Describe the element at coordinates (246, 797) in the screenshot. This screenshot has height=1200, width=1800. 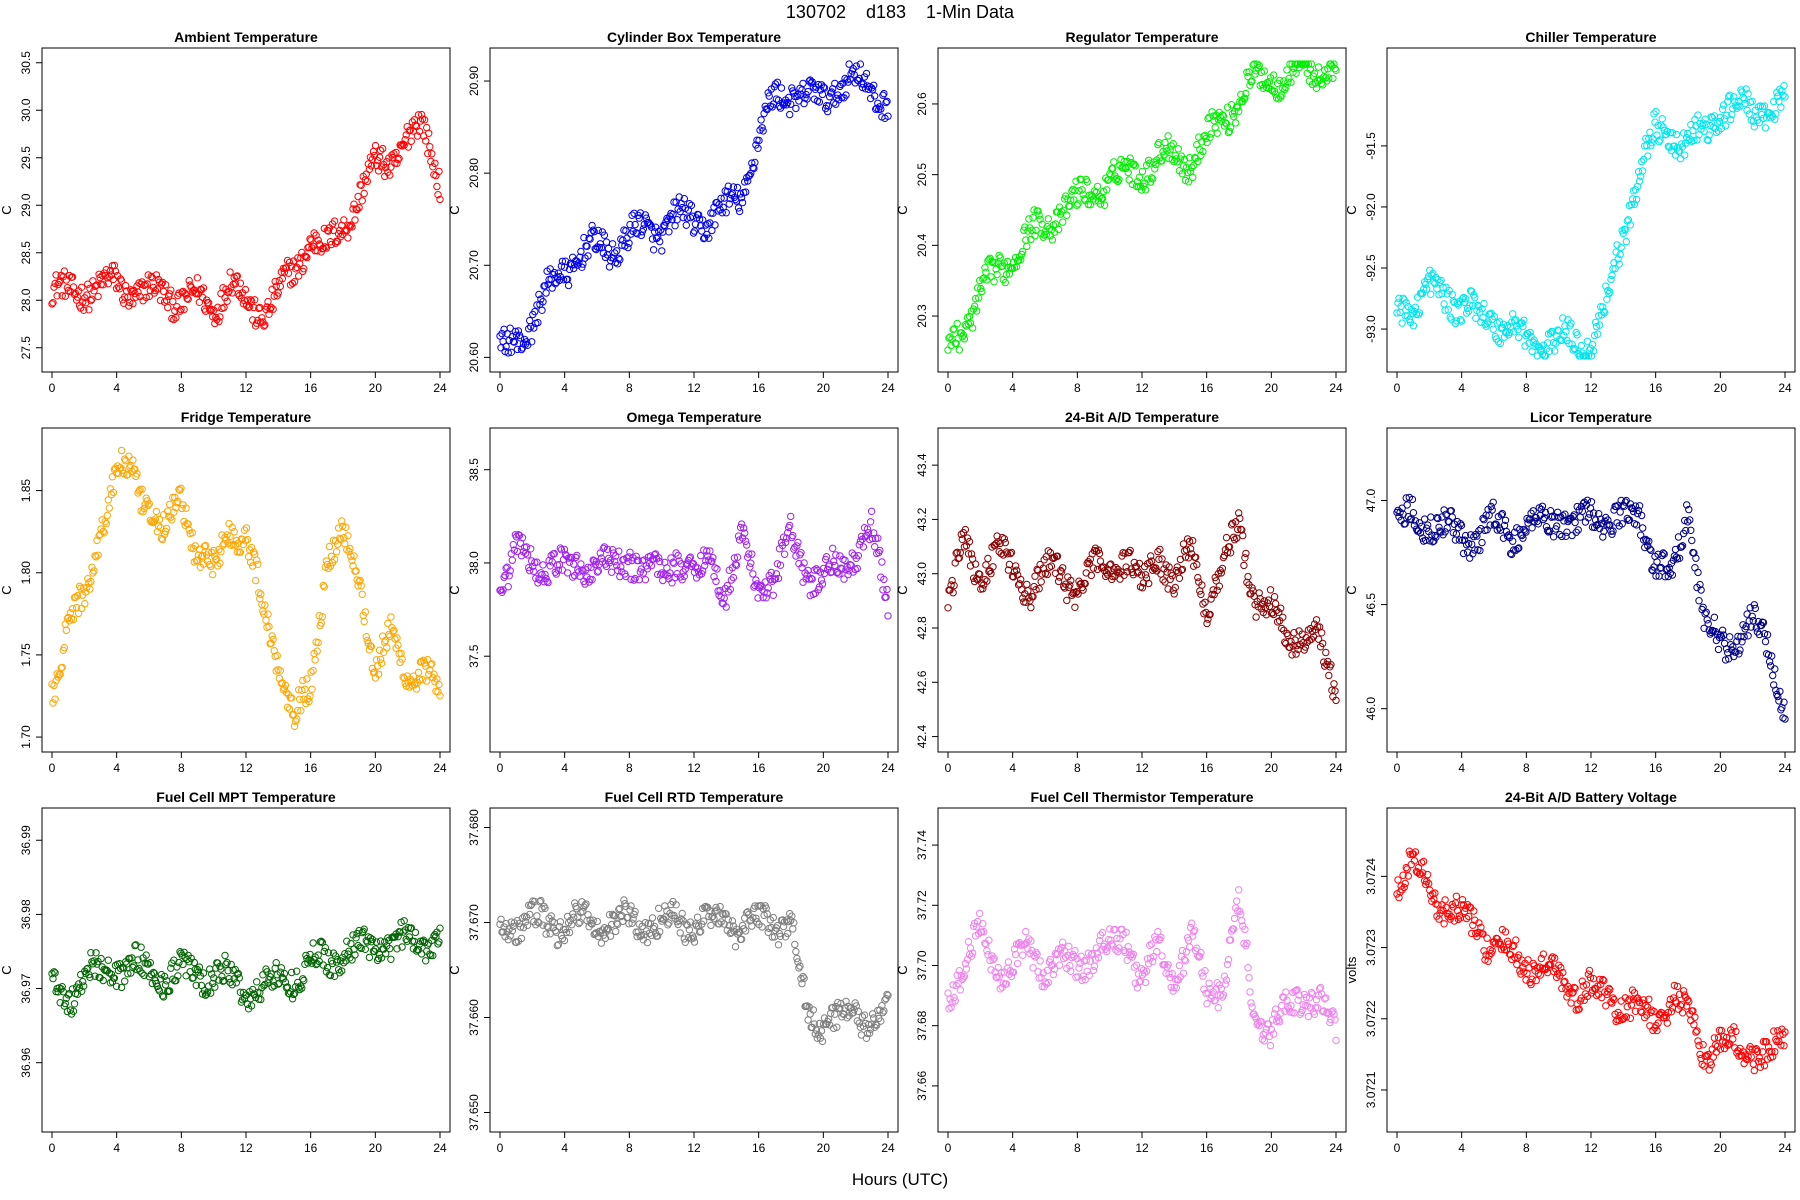
I see `chart-title: Fuel Cell MPT Temperature` at that location.